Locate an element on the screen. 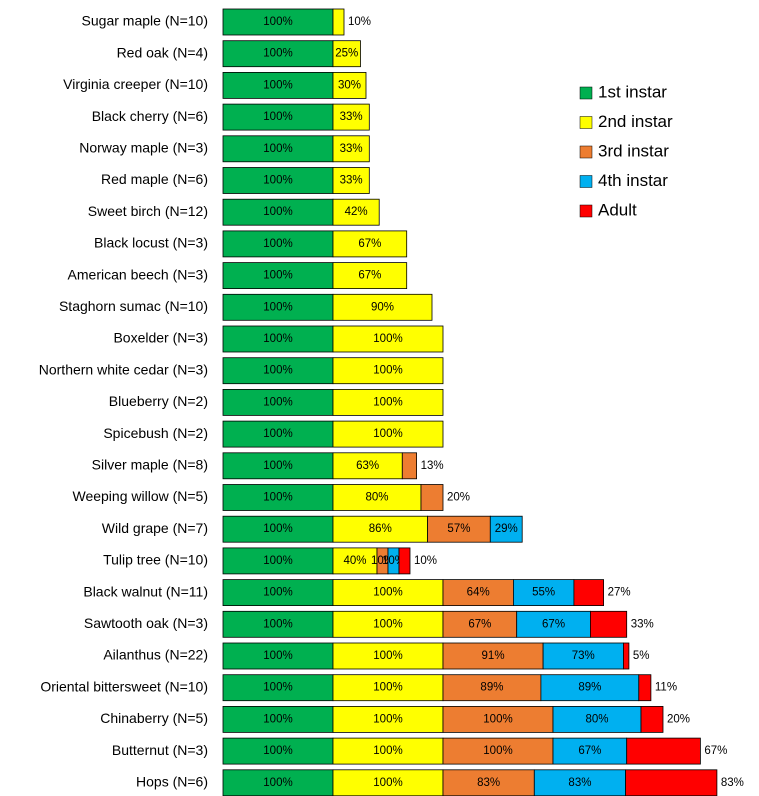 Image resolution: width=759 pixels, height=796 pixels. value-label: 25% is located at coordinates (346, 54).